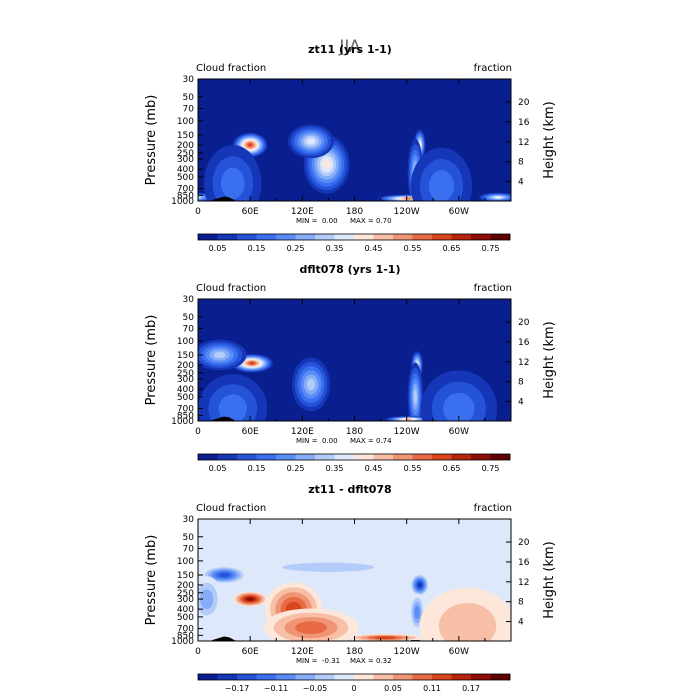  Describe the element at coordinates (315, 688) in the screenshot. I see `colorbar-label: −0.05` at that location.